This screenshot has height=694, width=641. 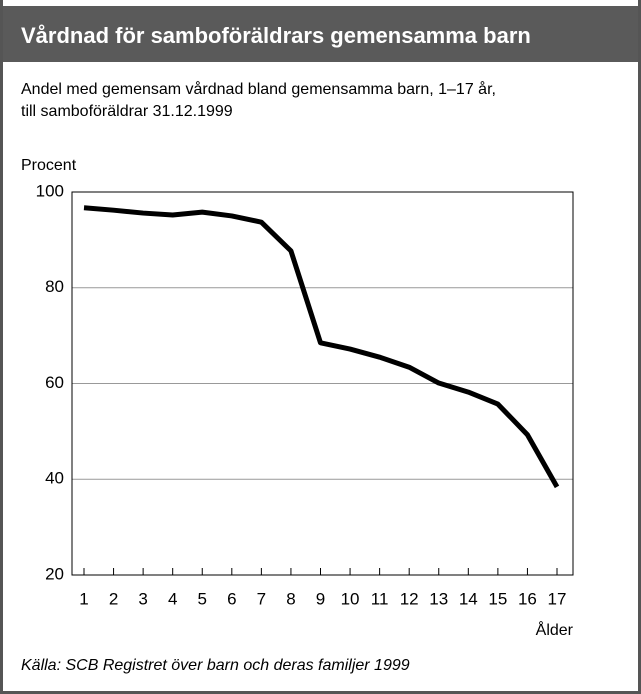 I want to click on y-tick-label: 80, so click(x=54, y=286).